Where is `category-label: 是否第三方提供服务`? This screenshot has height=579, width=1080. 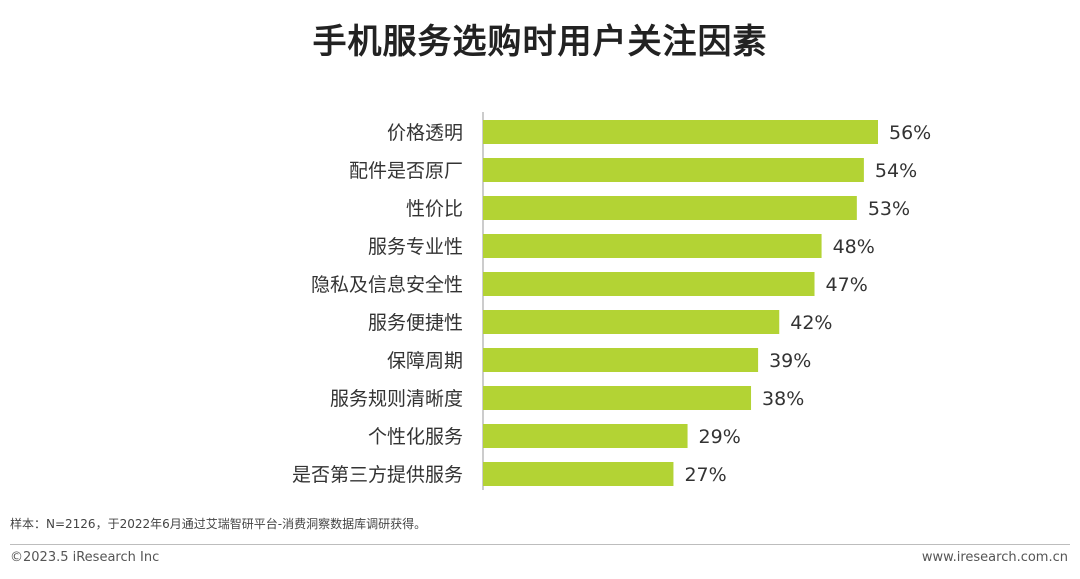
category-label: 是否第三方提供服务 is located at coordinates (377, 475).